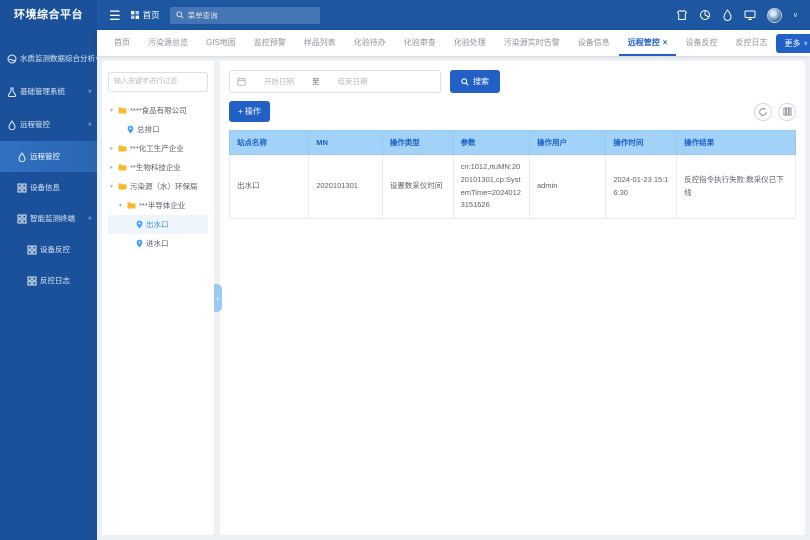  I want to click on tree-node-food-company: ▾ ****食品有限公司, so click(158, 110).